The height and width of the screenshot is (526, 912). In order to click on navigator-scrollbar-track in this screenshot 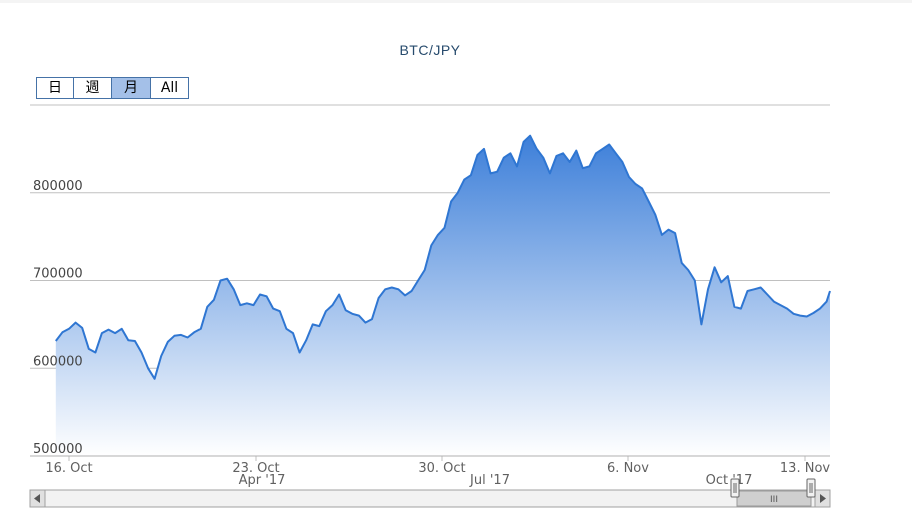, I will do `click(430, 498)`.